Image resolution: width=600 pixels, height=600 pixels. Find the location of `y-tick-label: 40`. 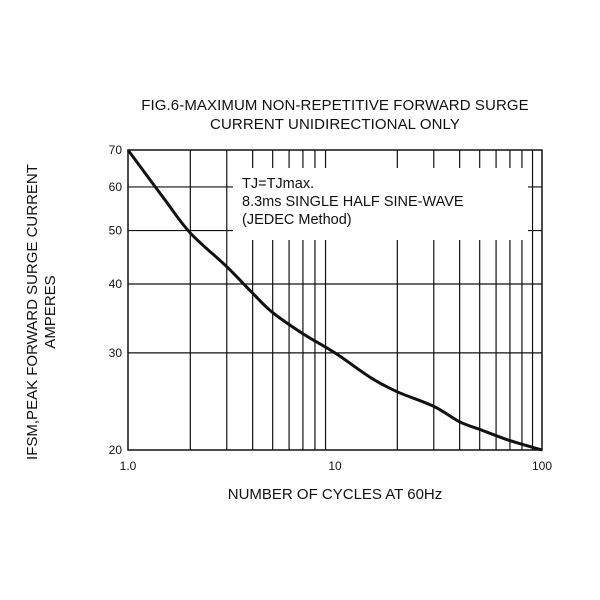

y-tick-label: 40 is located at coordinates (116, 284).